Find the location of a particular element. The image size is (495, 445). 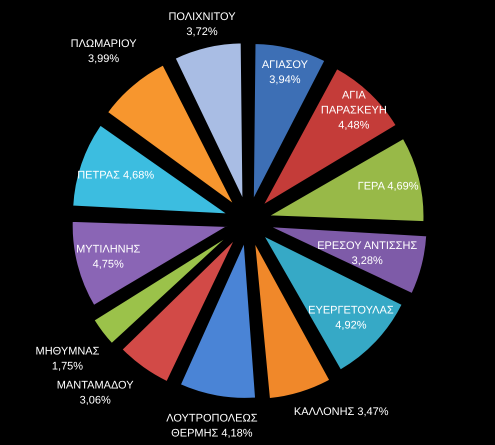

slice-label: ΕΥΕΡΓΕΤΟΥΛΑΣ is located at coordinates (351, 310).